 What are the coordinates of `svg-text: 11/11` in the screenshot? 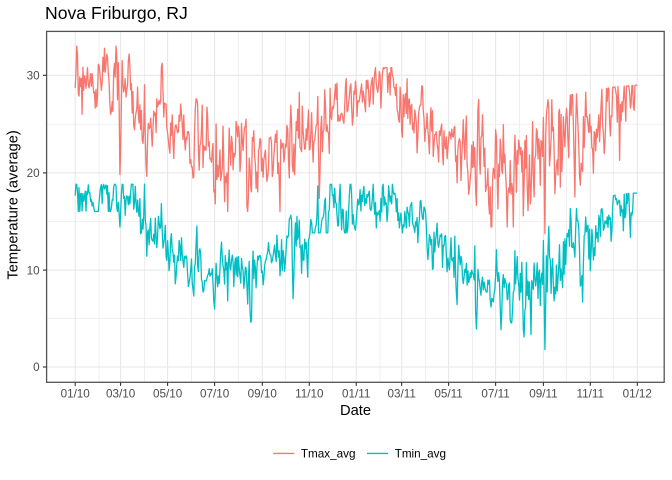 It's located at (591, 394).